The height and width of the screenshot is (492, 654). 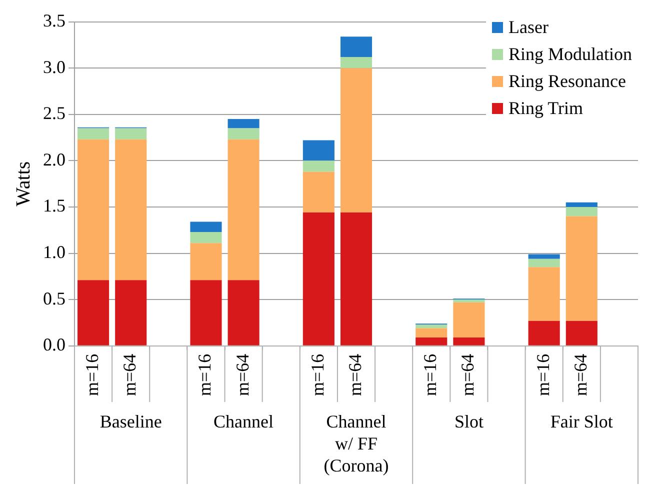 I want to click on y-tick-label: 3.0, so click(x=54, y=66).